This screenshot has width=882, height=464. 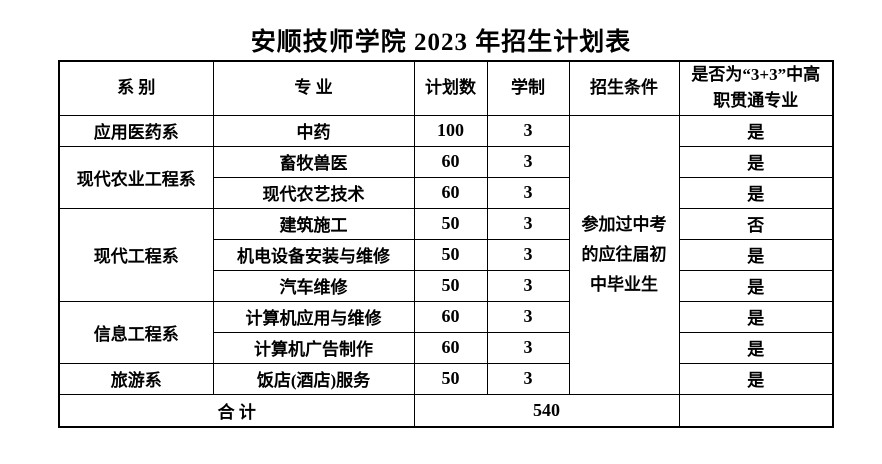 I want to click on major-cell: 畜牧兽医, so click(x=313, y=161).